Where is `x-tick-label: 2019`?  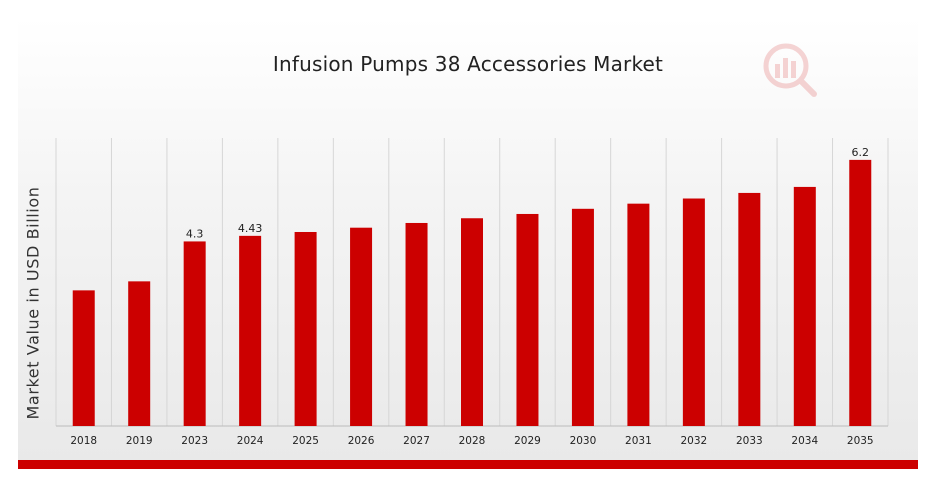 x-tick-label: 2019 is located at coordinates (139, 441).